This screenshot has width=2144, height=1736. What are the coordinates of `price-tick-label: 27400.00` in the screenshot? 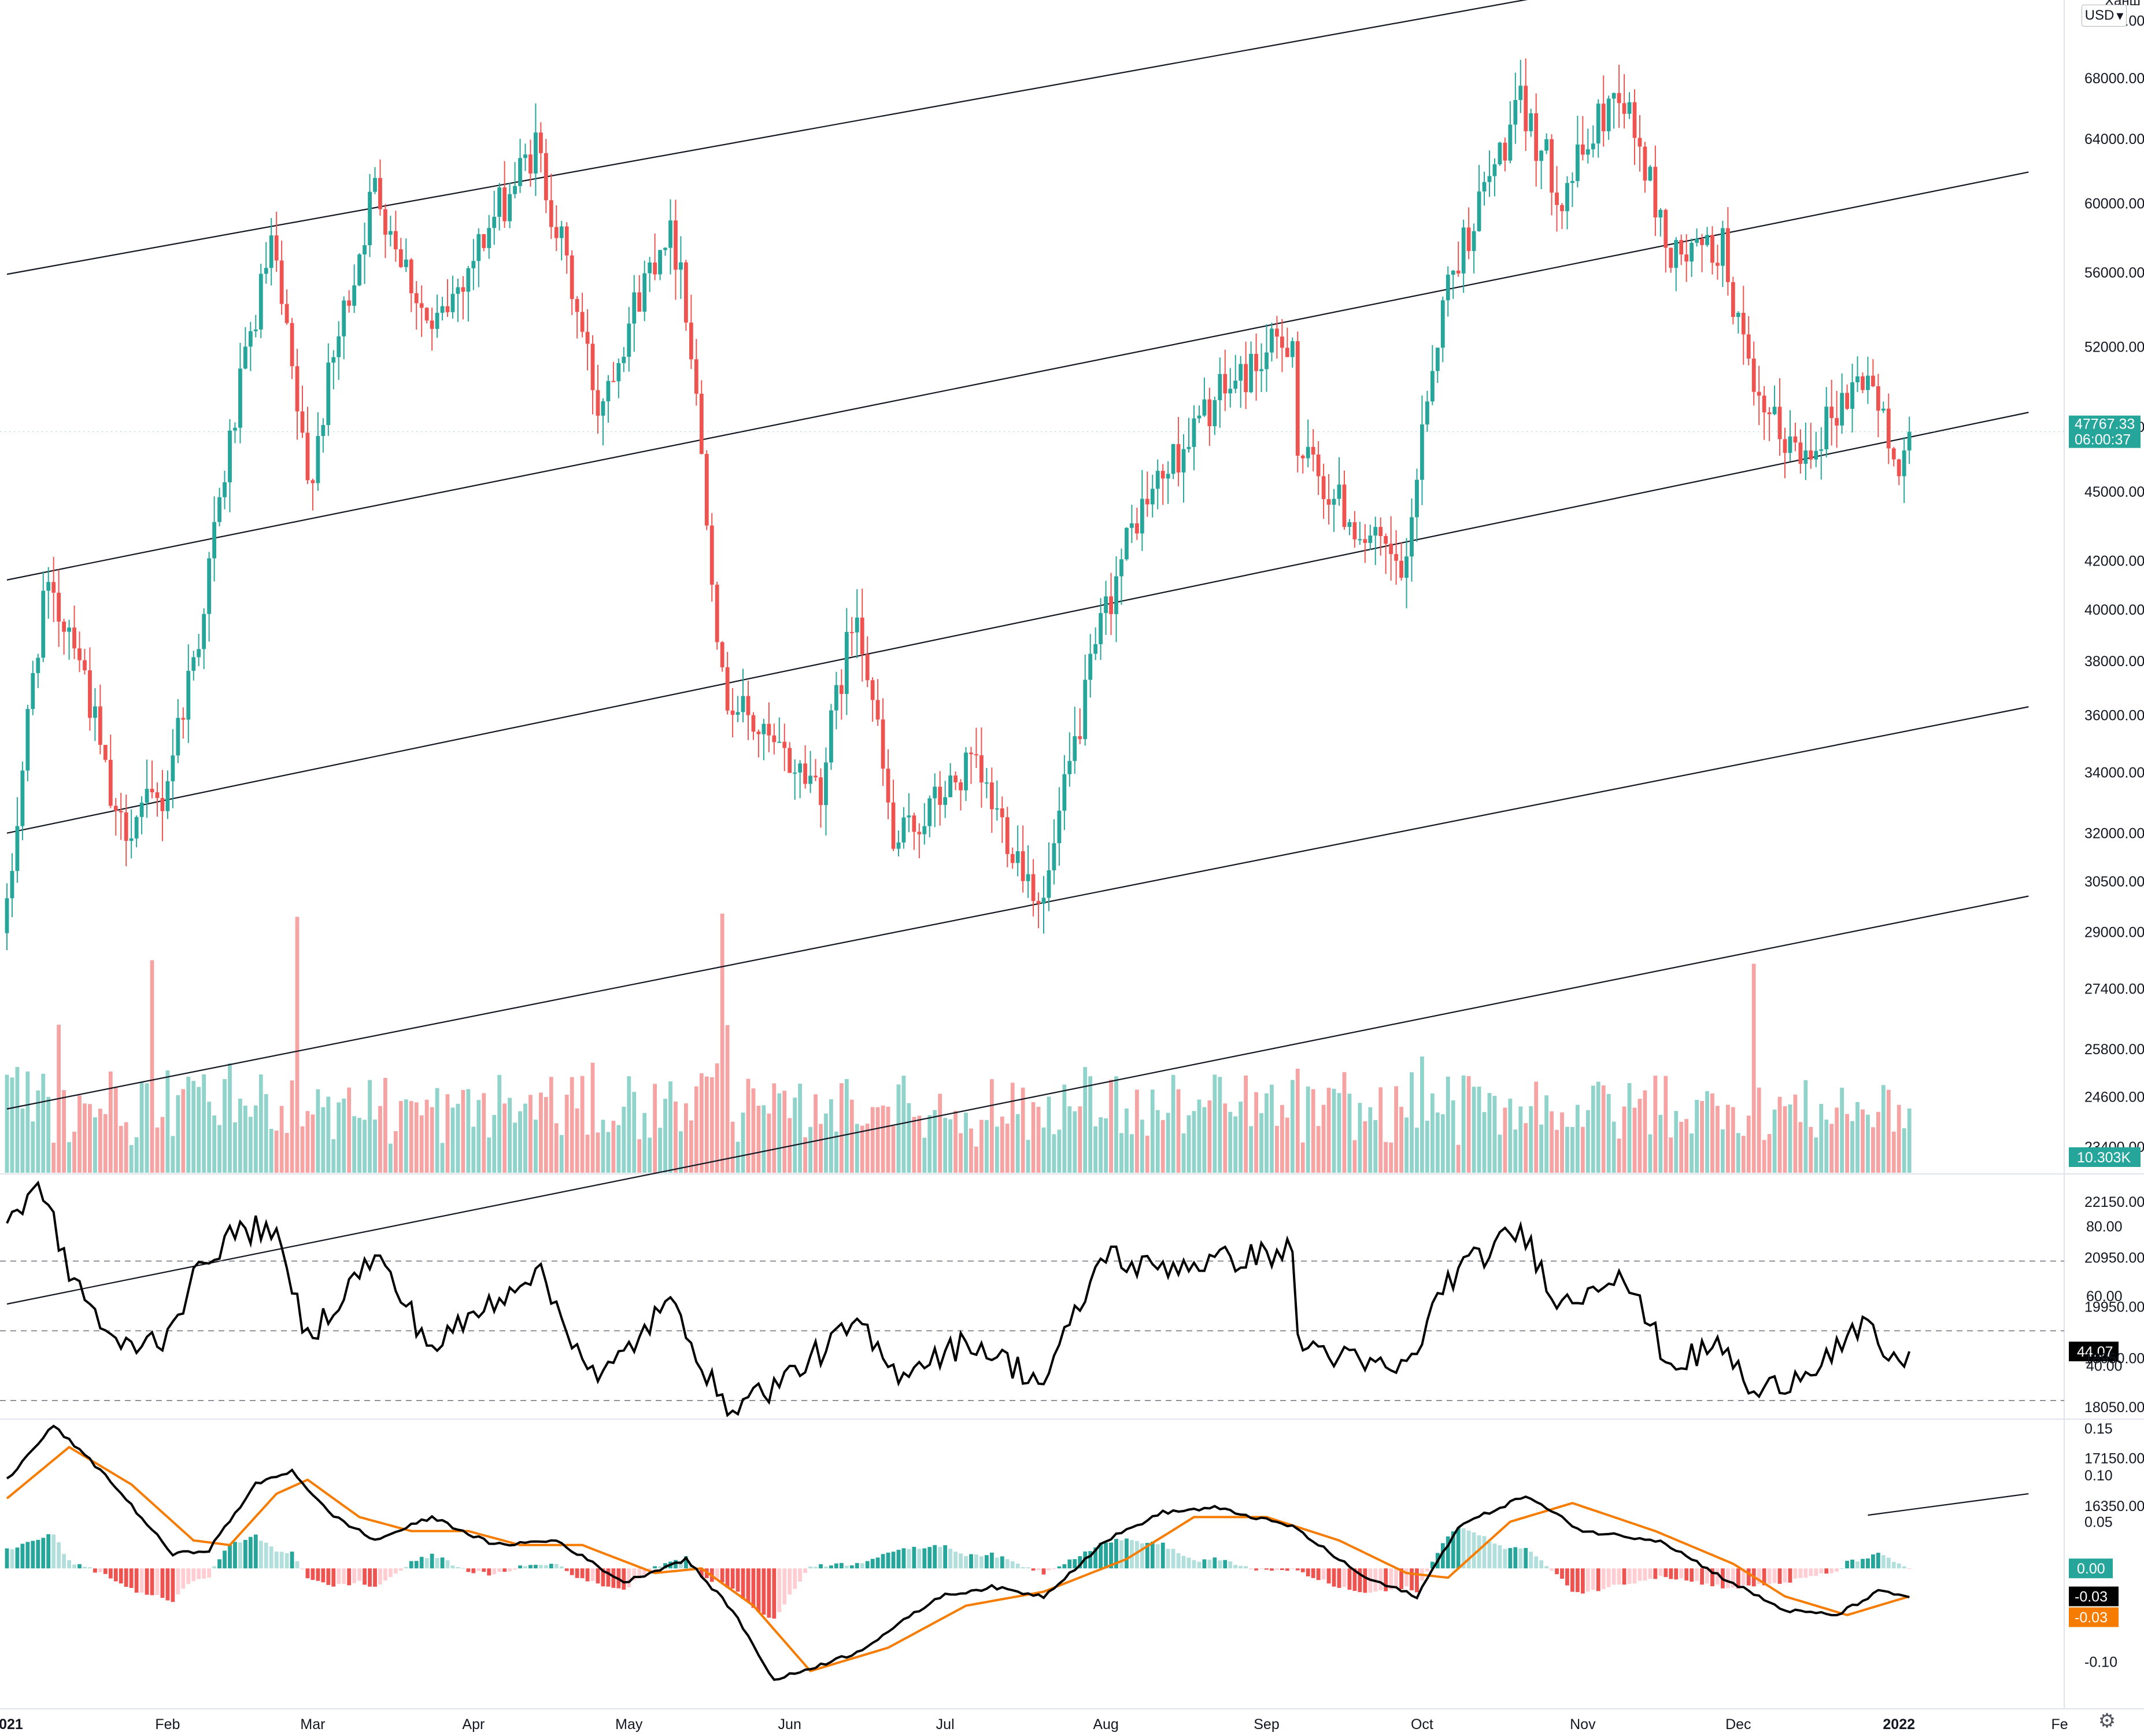 It's located at (2114, 989).